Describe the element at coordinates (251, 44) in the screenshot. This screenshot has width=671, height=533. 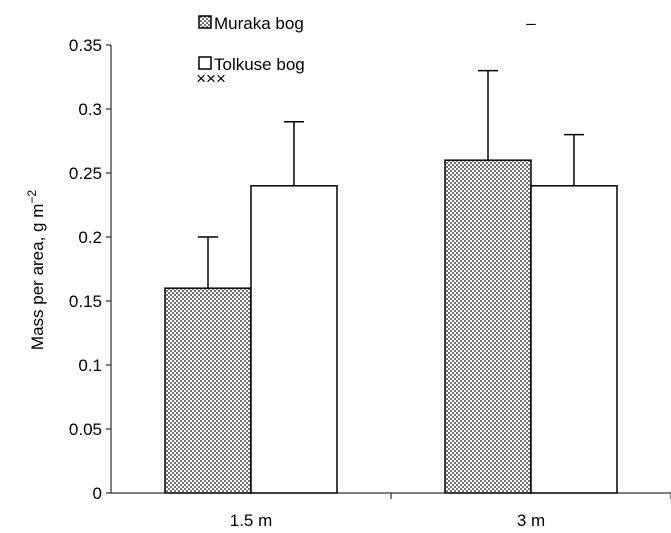
I see `legend: Muraka bog Tolkuse bog` at that location.